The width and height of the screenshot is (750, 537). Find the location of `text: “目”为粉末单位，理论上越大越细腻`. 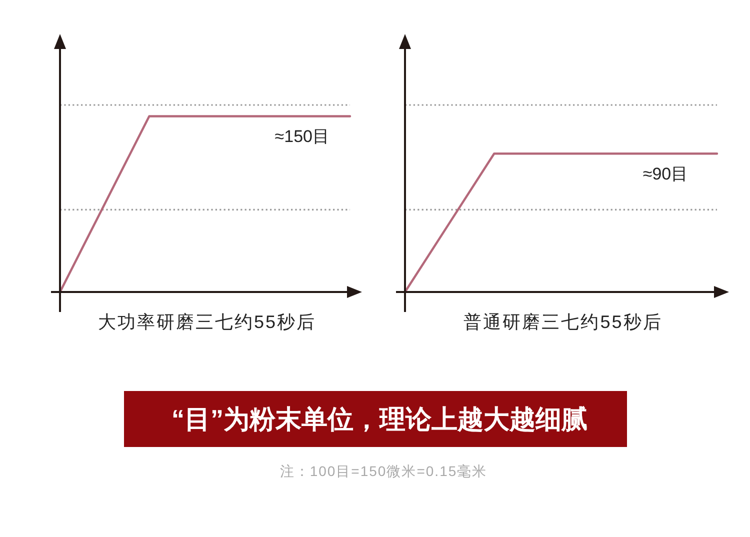

text: “目”为粉末单位，理论上越大越细腻 is located at coordinates (380, 419).